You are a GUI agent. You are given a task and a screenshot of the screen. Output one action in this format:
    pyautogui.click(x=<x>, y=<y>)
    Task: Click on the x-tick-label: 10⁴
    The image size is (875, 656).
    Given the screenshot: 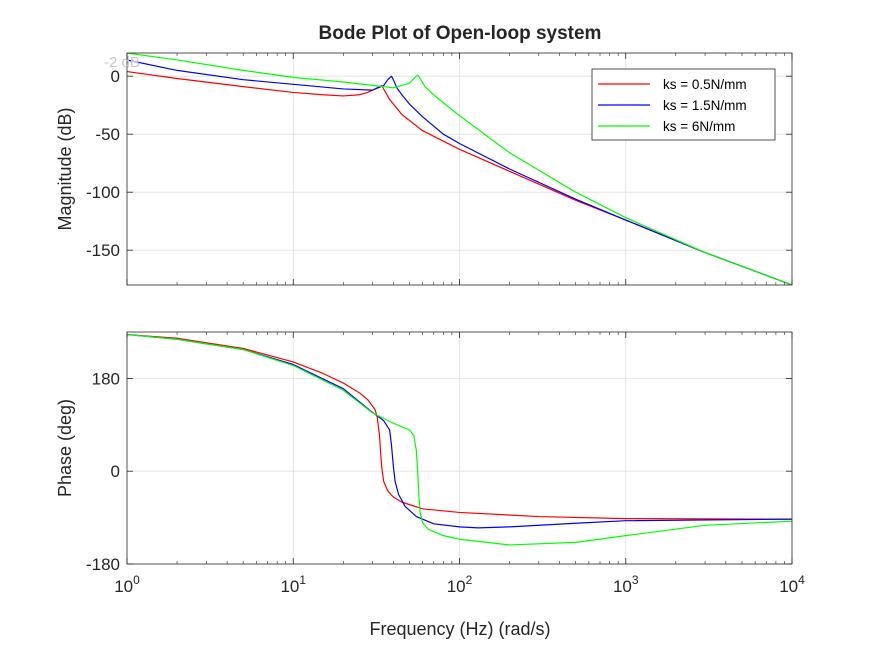 What is the action you would take?
    pyautogui.click(x=792, y=584)
    